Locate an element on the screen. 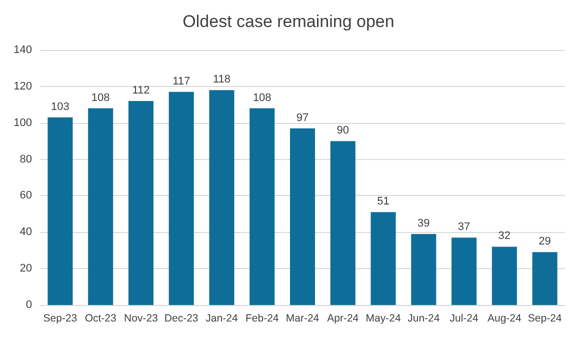 The width and height of the screenshot is (577, 337). x-tick-label: Oct-23 is located at coordinates (100, 318).